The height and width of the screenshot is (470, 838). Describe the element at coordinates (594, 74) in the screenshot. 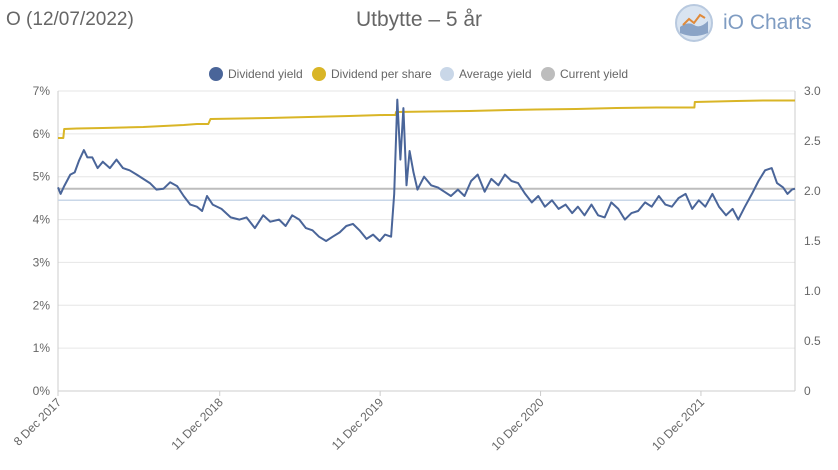

I see `legend-label: Current yield` at that location.